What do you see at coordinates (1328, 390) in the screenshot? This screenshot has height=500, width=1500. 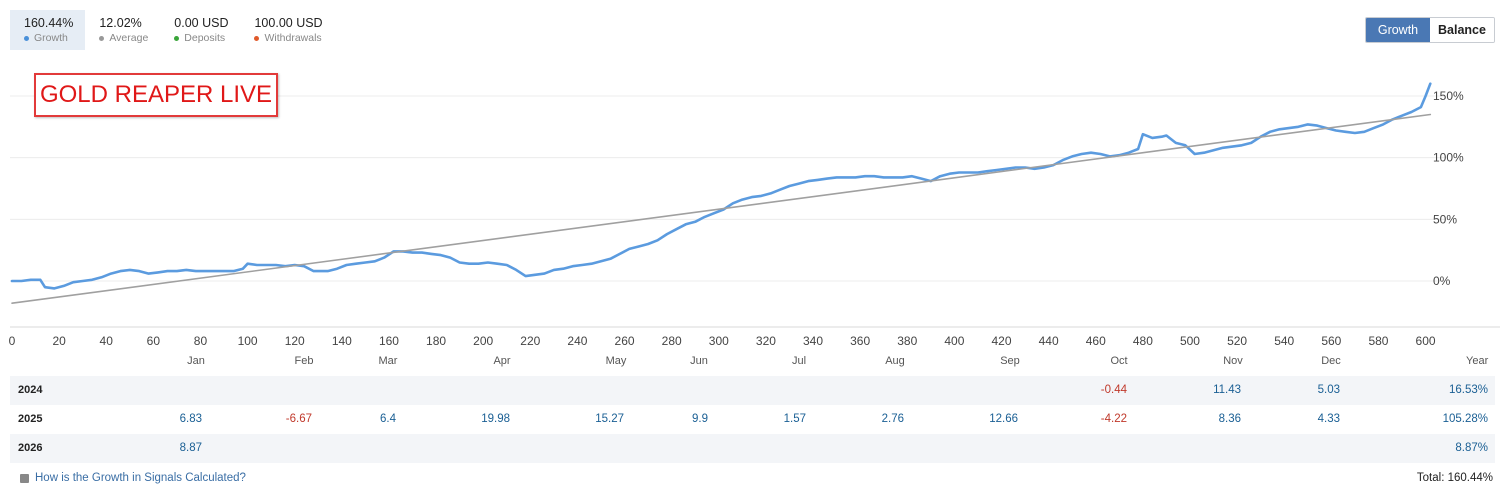 I see `month-value-cell: 5.03` at bounding box center [1328, 390].